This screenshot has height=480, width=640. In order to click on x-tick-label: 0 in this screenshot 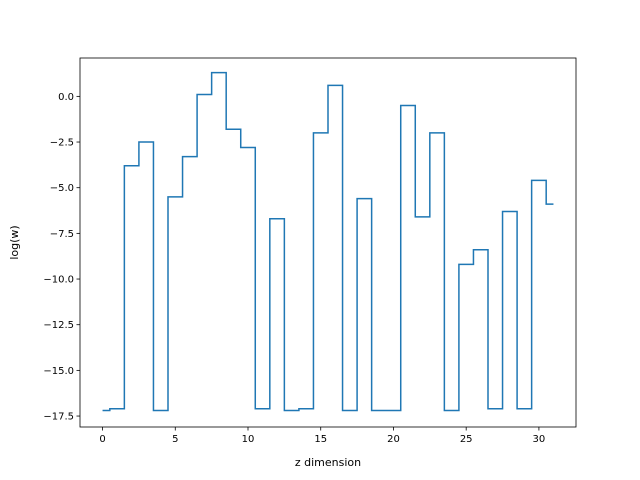, I will do `click(102, 439)`.